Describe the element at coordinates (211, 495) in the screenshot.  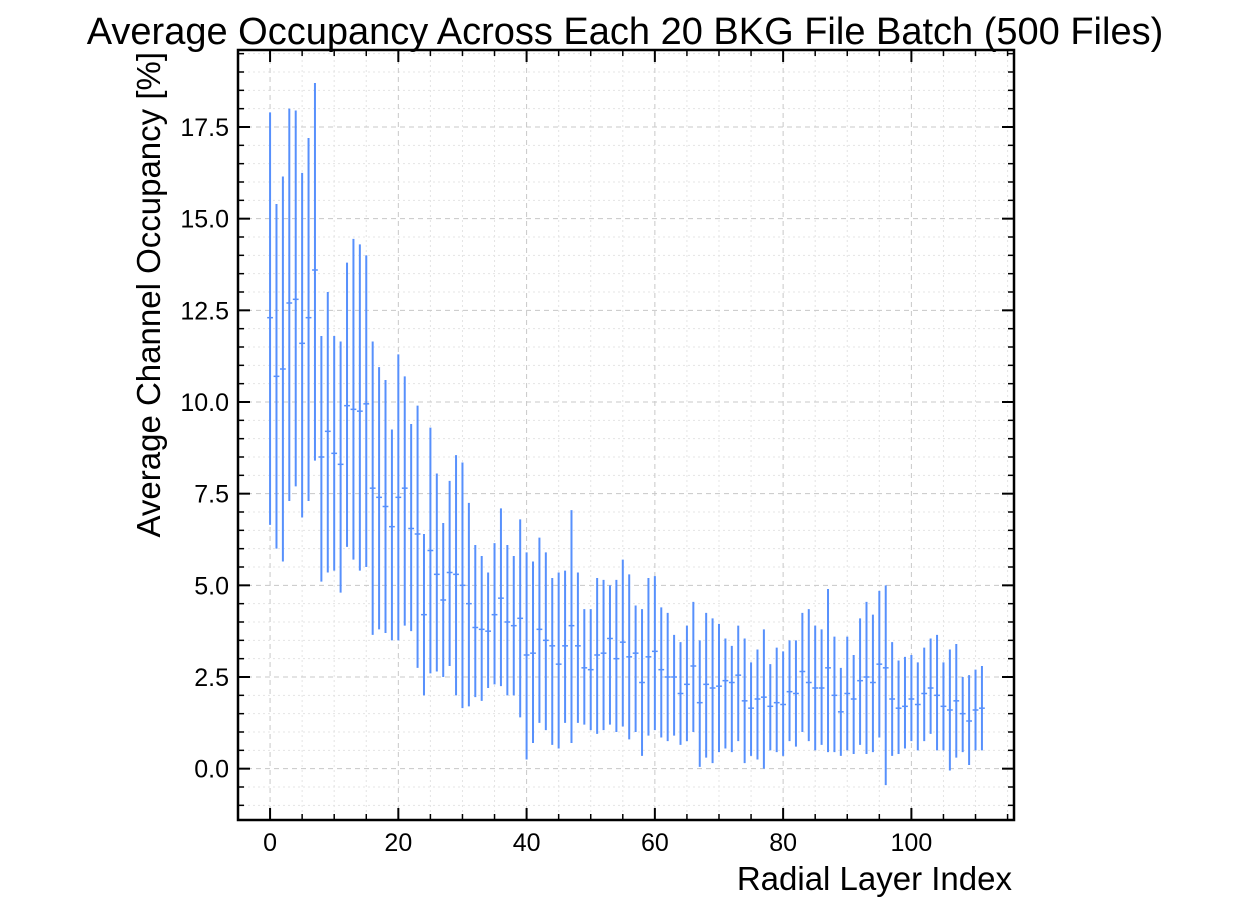
I see `y-tick-label: 7.5` at that location.